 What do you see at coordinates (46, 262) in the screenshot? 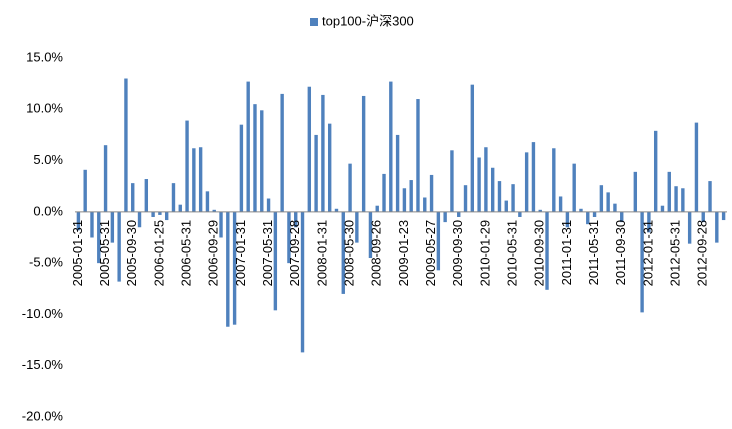
I see `y-tick-label: -5.0%` at bounding box center [46, 262].